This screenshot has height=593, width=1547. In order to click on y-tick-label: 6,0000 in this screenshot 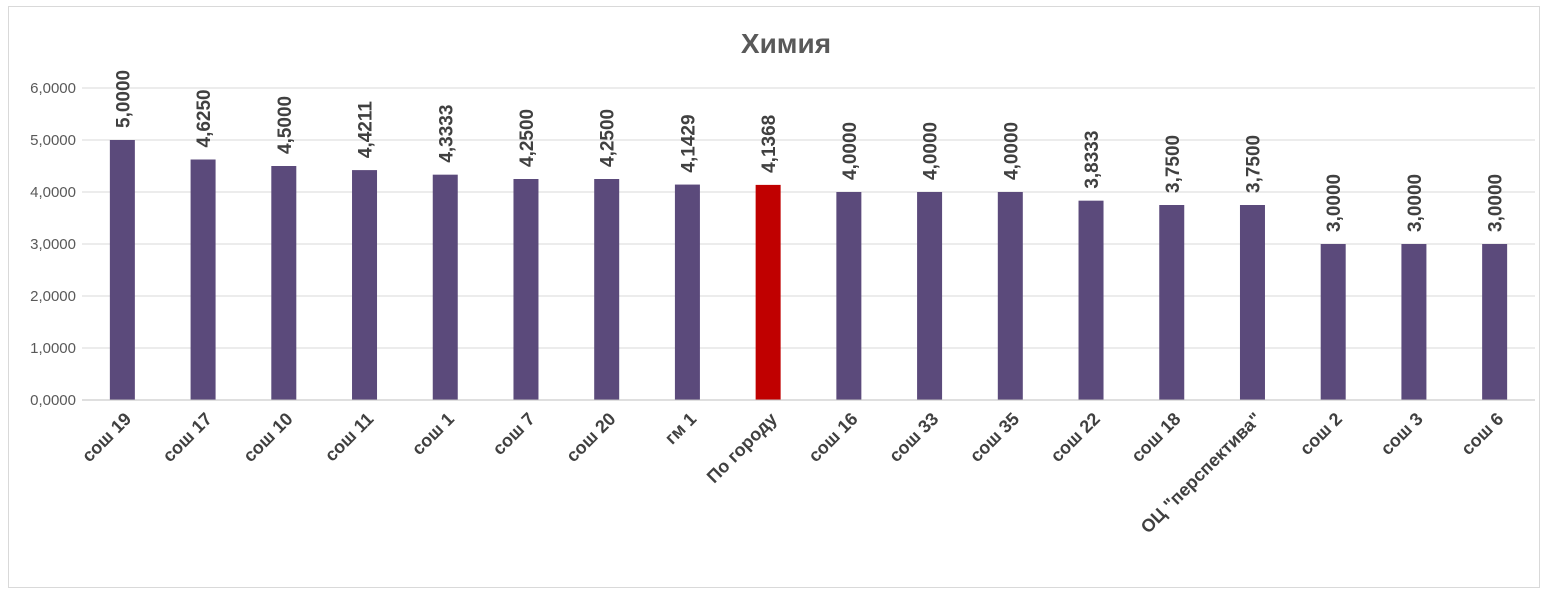, I will do `click(53, 88)`.